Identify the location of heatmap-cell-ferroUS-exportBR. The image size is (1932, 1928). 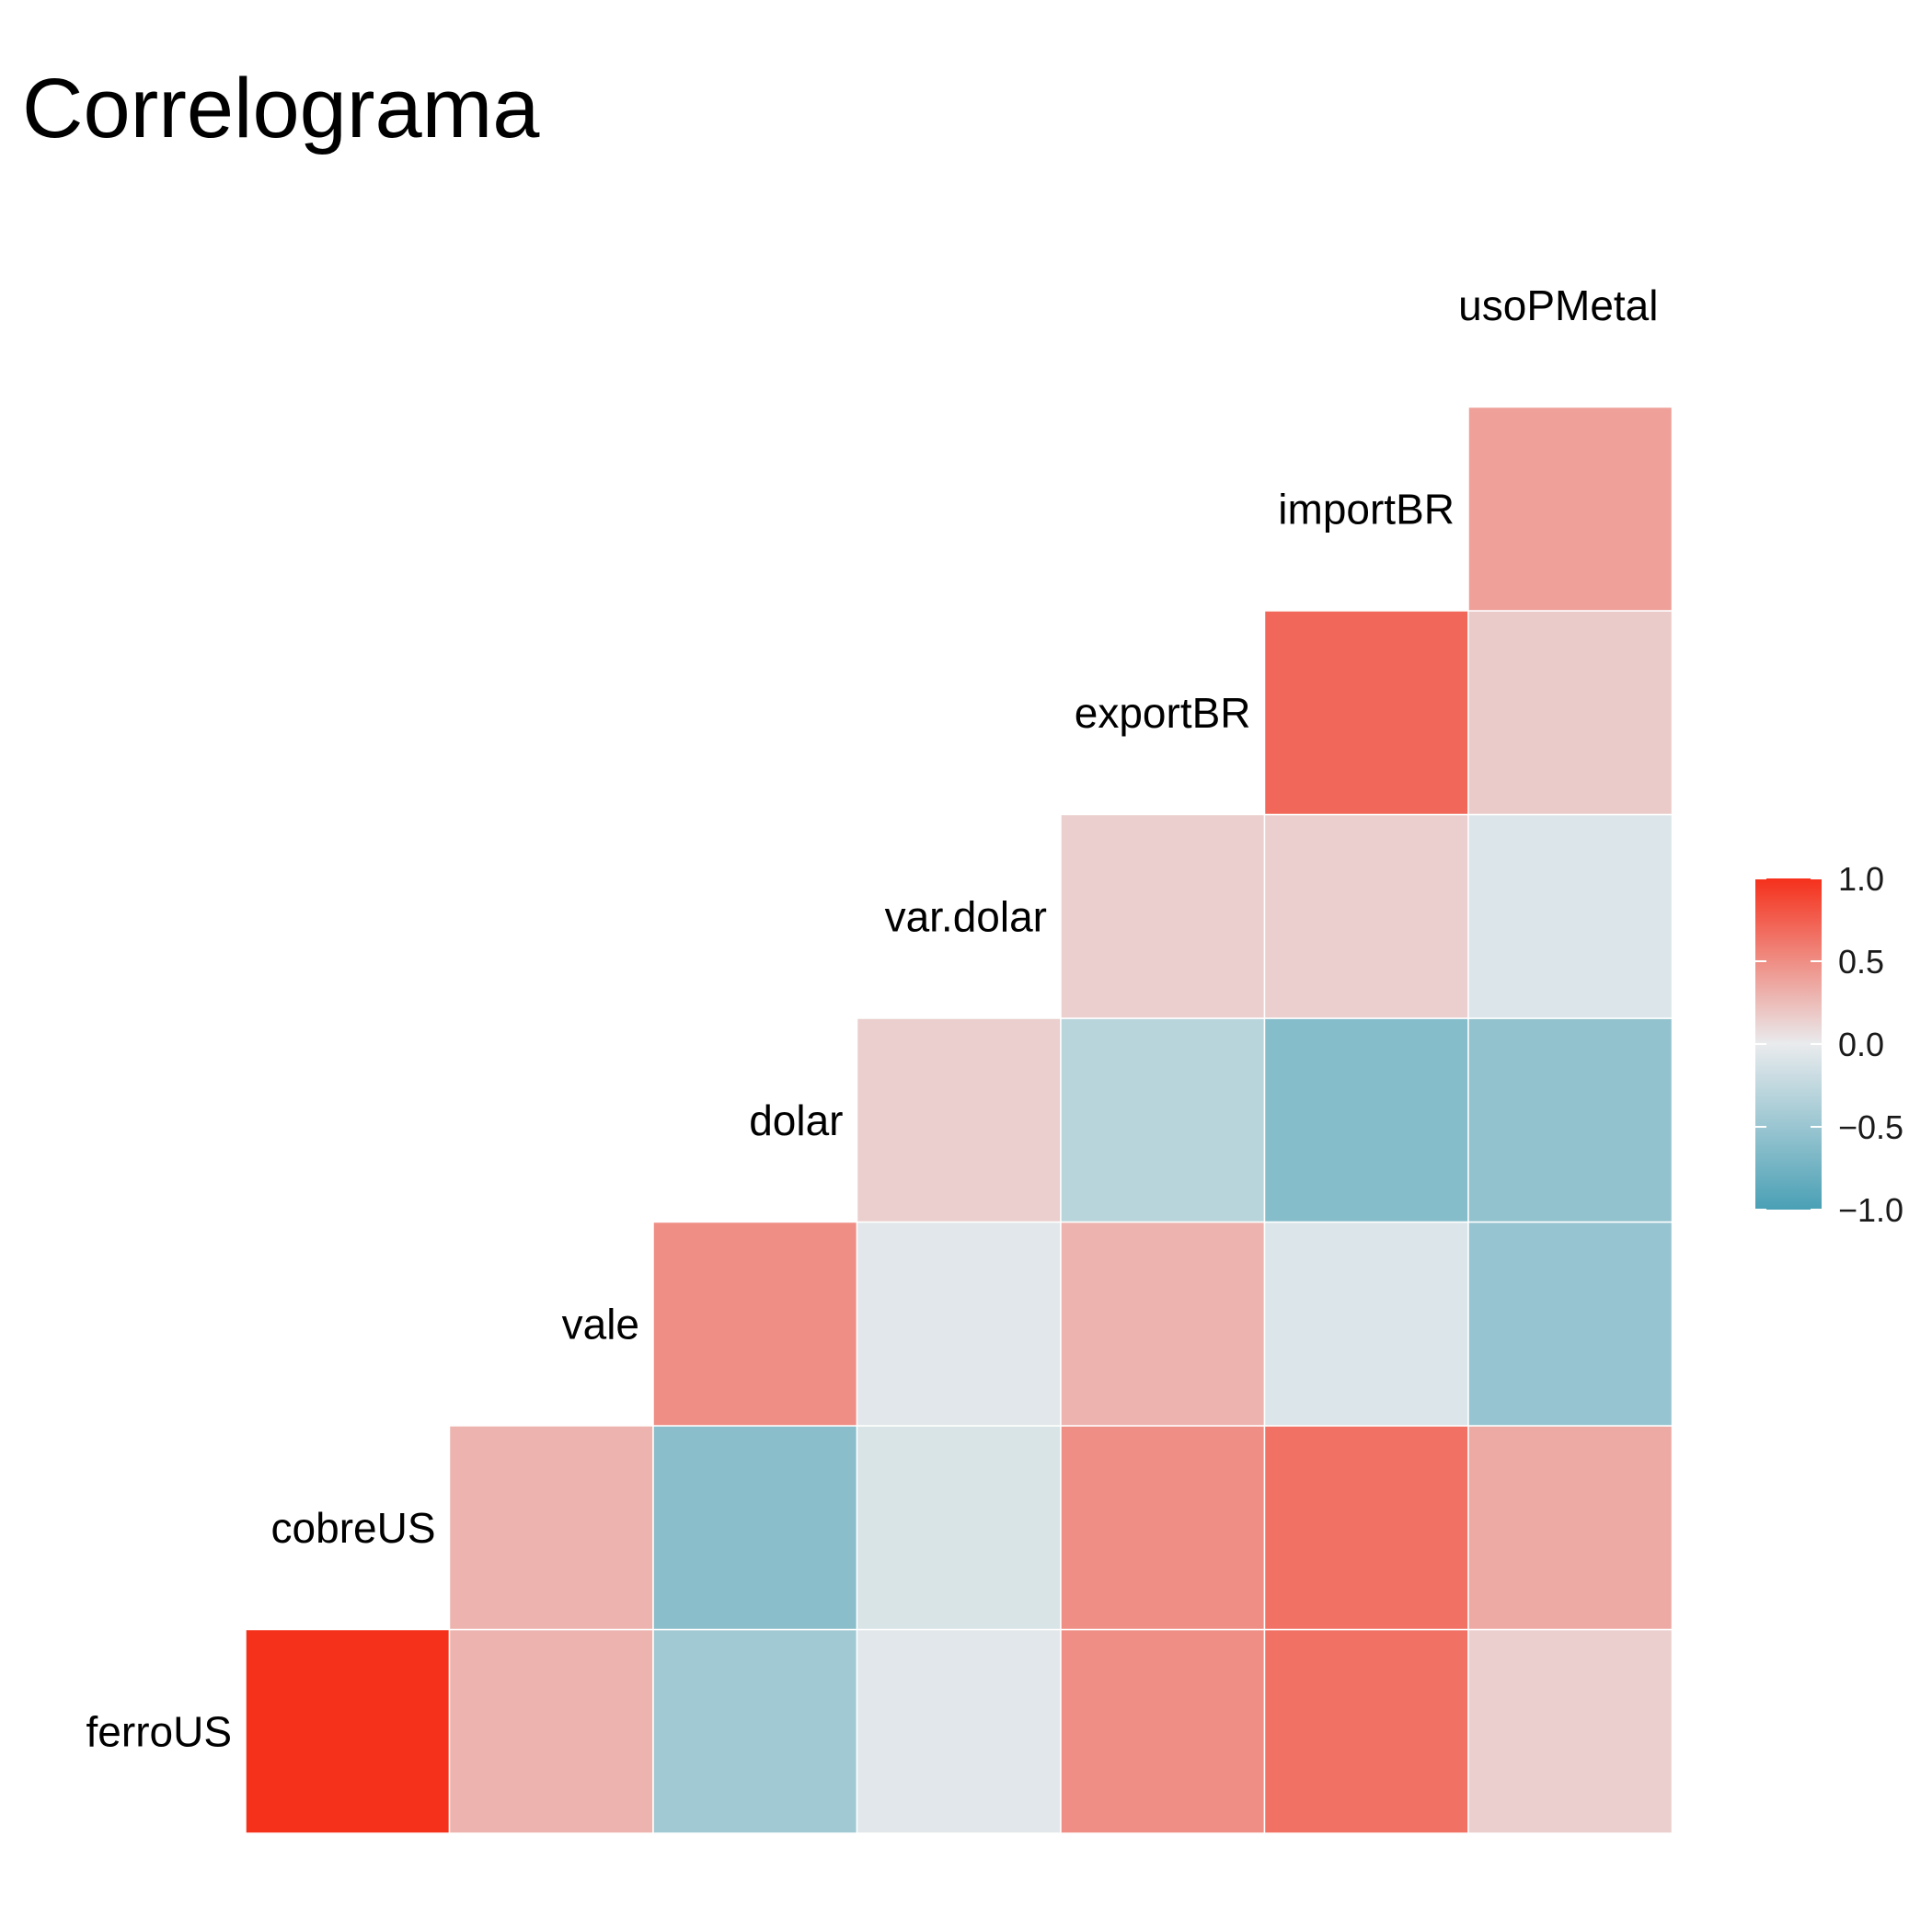
(1163, 1731).